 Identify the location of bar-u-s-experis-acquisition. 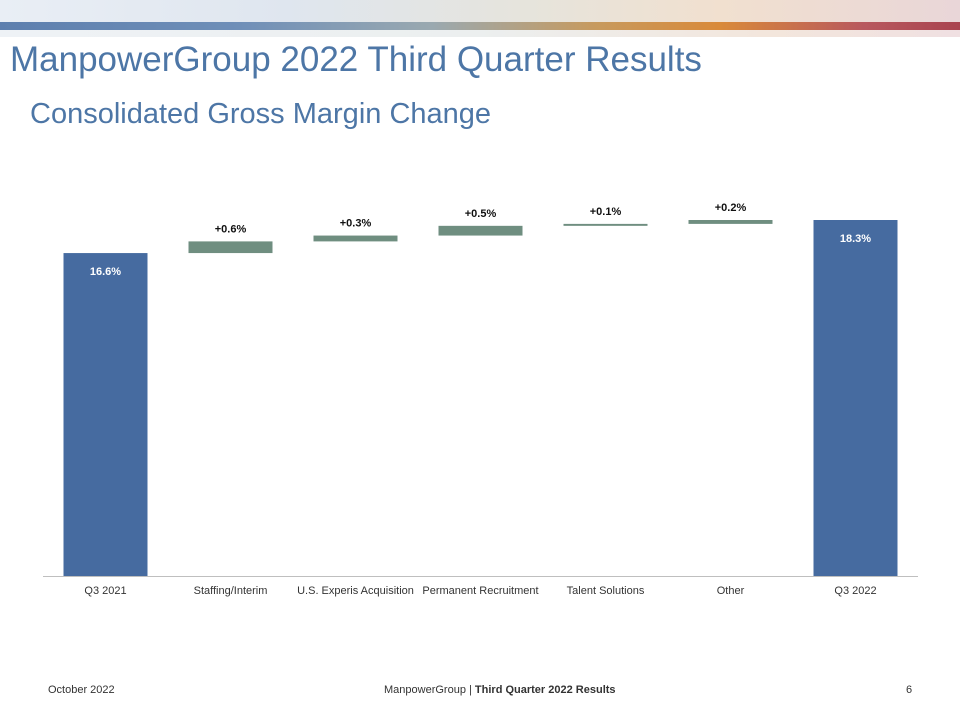
(355, 238).